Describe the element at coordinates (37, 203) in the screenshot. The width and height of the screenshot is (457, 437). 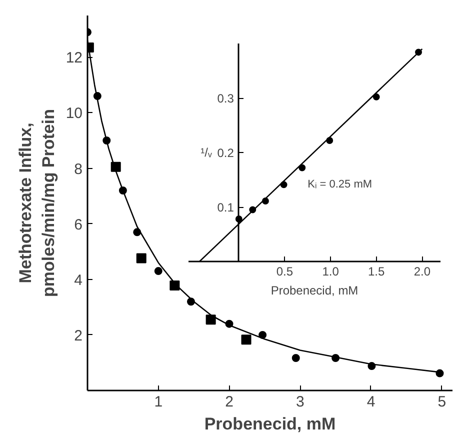
I see `y-axis-title: Methotrexate Influx, pmoles/min/mg Protein` at that location.